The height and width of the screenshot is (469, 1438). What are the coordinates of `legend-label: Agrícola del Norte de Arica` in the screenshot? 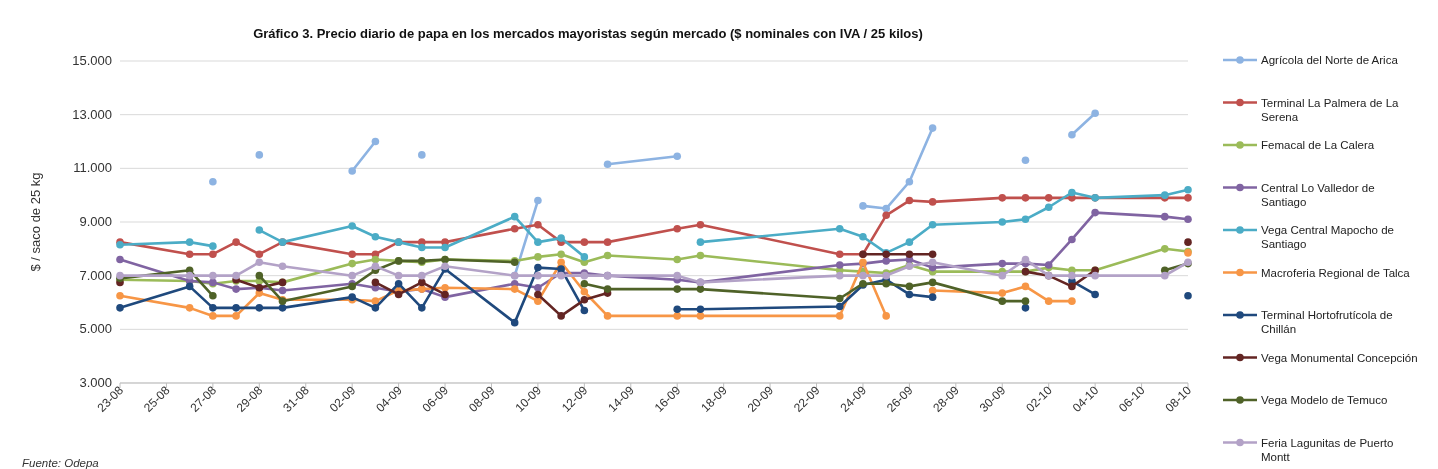 It's located at (1330, 60).